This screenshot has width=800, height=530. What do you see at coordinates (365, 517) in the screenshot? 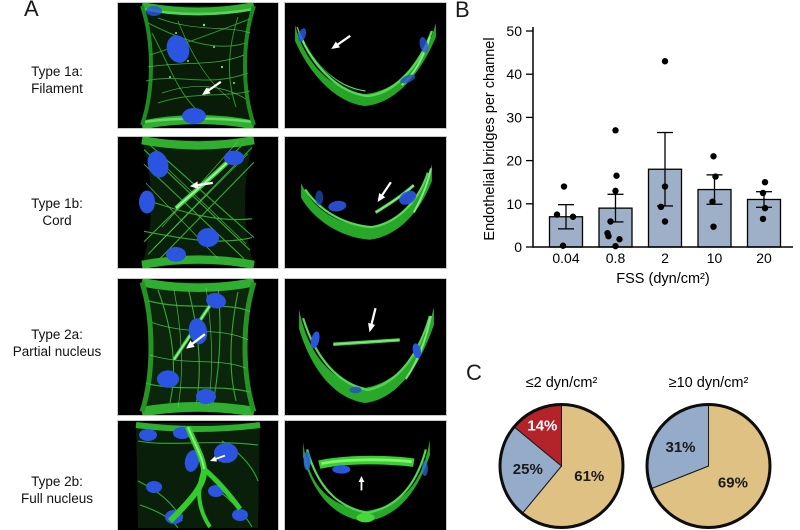
I see `bright-blob` at bounding box center [365, 517].